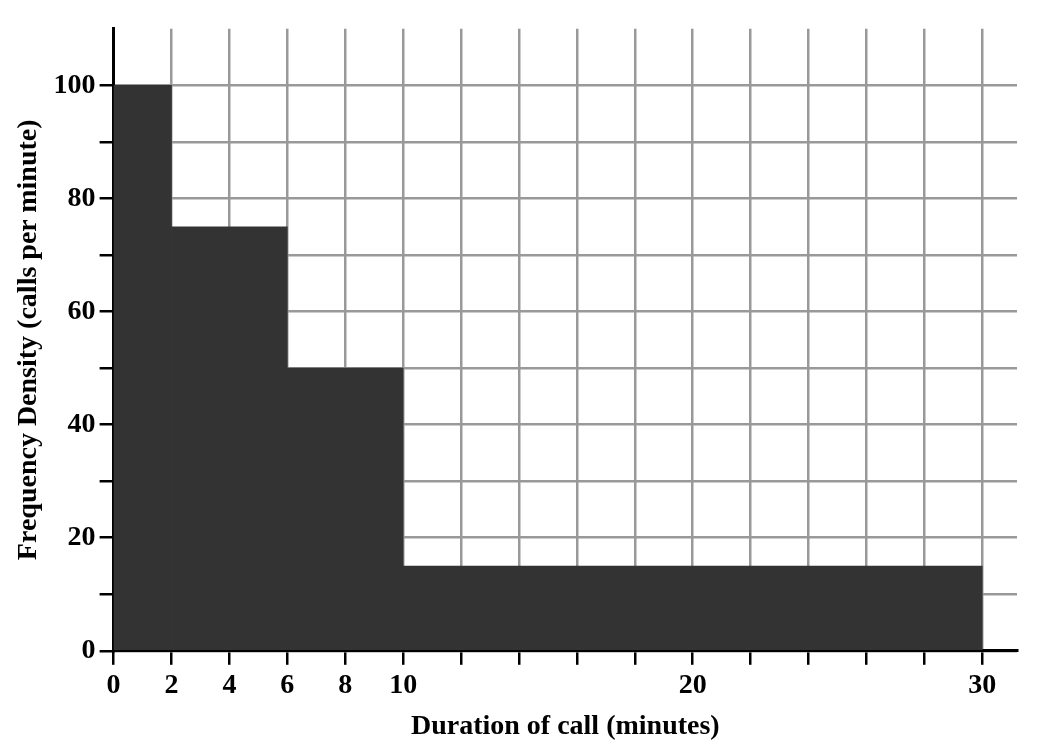  I want to click on x-tick-label: 0, so click(113, 683).